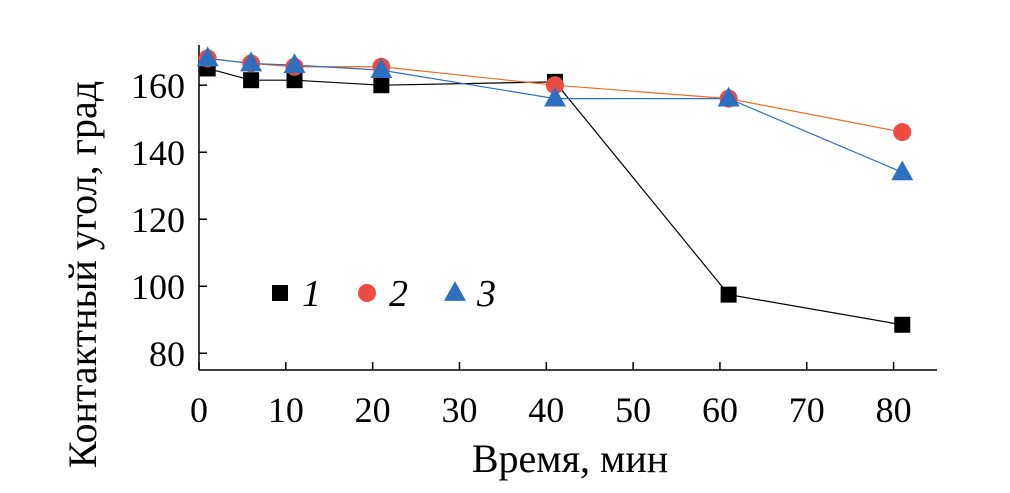  I want to click on legend-label-3: 3, so click(486, 294).